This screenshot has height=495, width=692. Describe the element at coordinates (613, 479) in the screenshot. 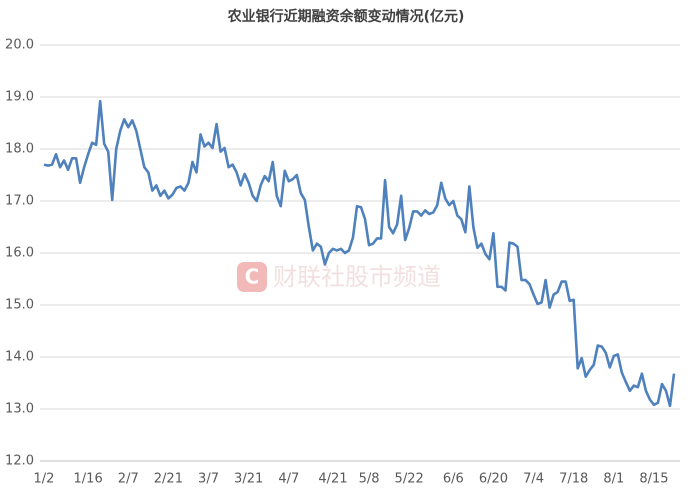

I see `x-tick-label: 8/1` at that location.